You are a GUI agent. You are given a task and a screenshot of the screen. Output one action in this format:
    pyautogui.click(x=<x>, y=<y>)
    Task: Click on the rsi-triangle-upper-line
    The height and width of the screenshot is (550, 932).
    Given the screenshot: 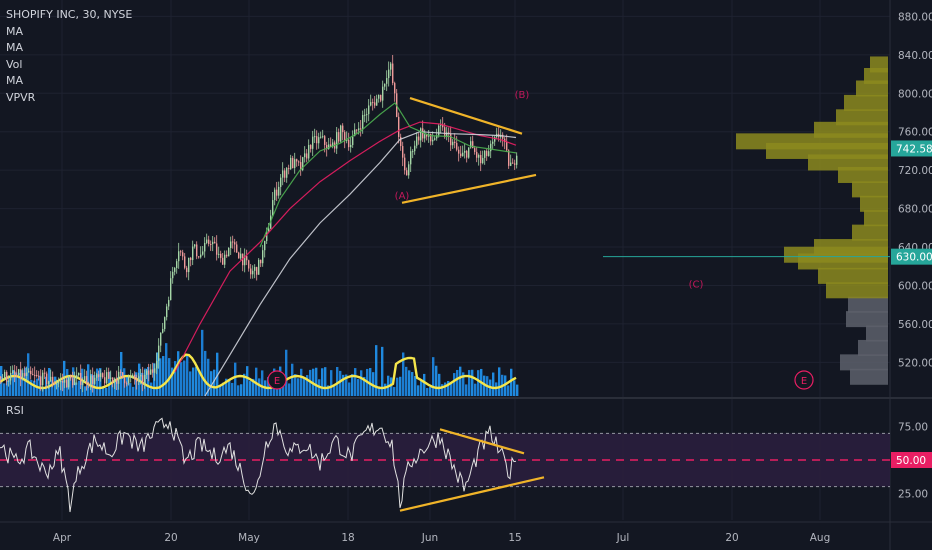 What is the action you would take?
    pyautogui.click(x=482, y=441)
    